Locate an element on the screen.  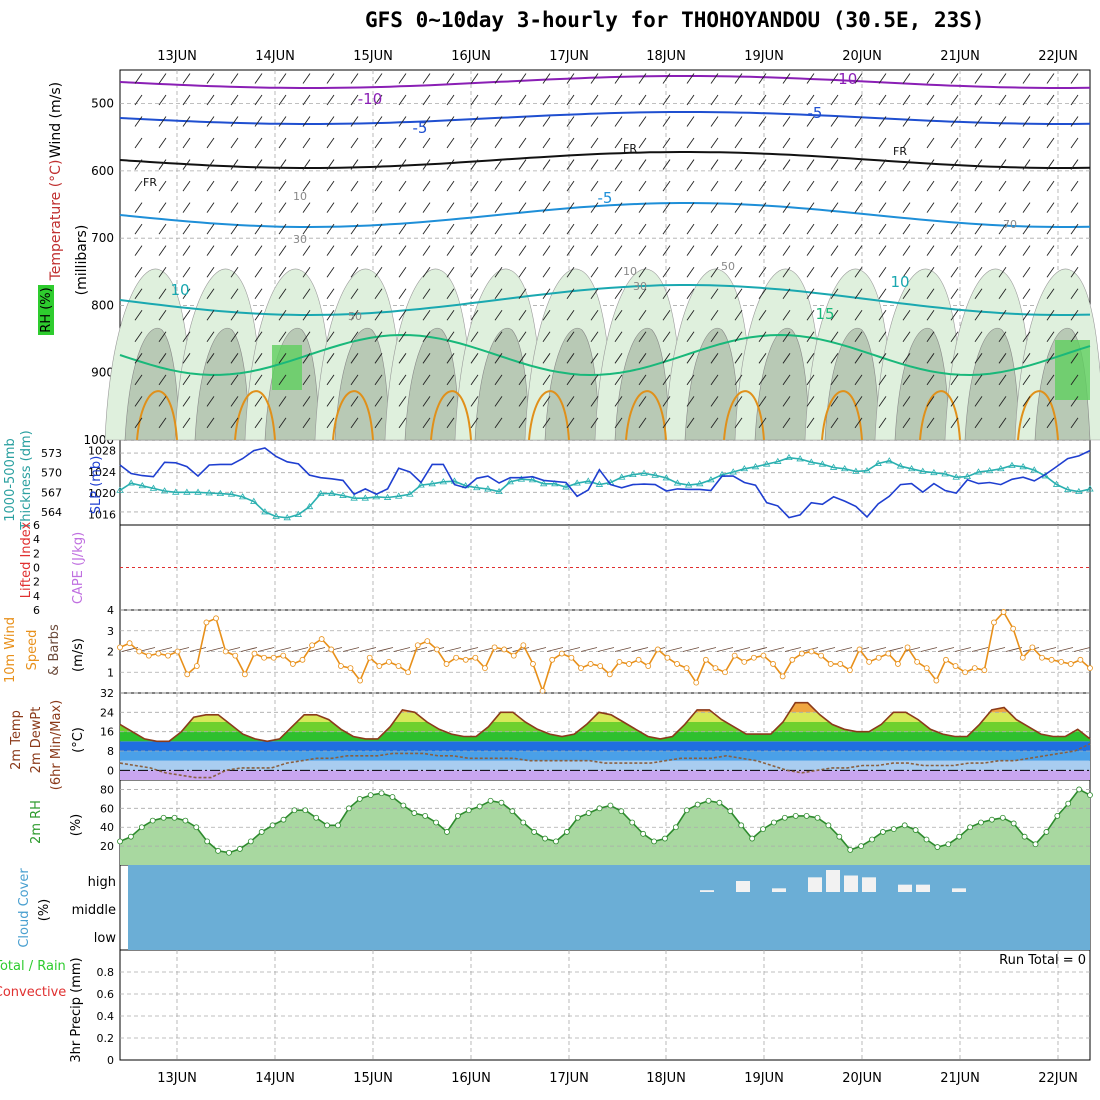
rh-shading is located at coordinates (602, 354).